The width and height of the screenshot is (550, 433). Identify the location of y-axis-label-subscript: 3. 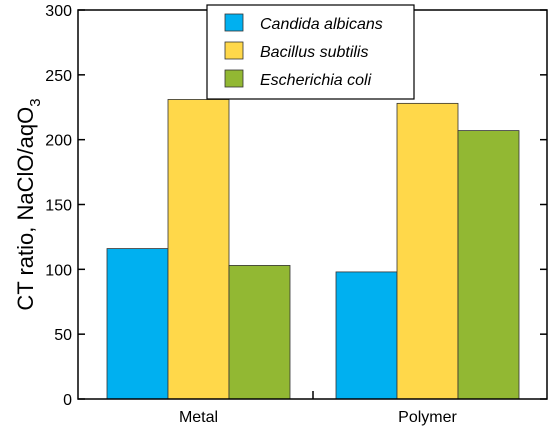
(35, 102).